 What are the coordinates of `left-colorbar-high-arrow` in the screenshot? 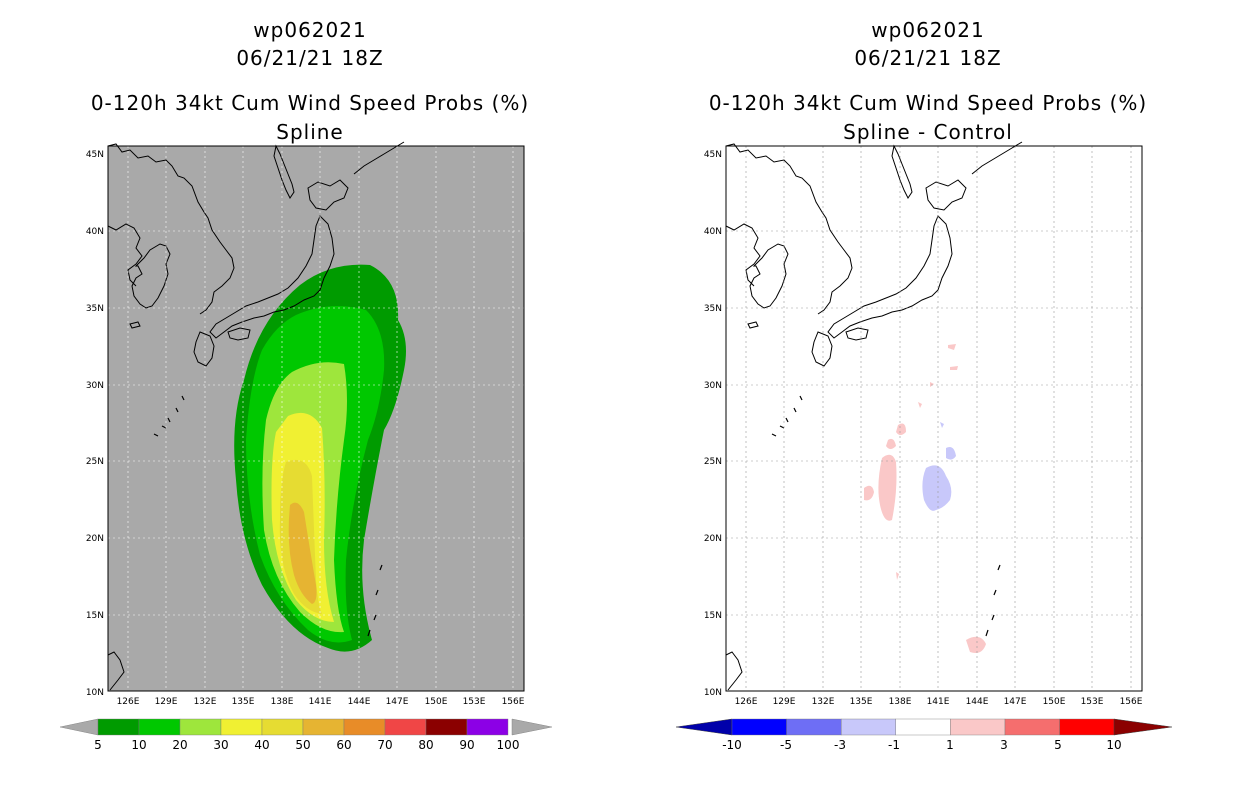 It's located at (532, 727).